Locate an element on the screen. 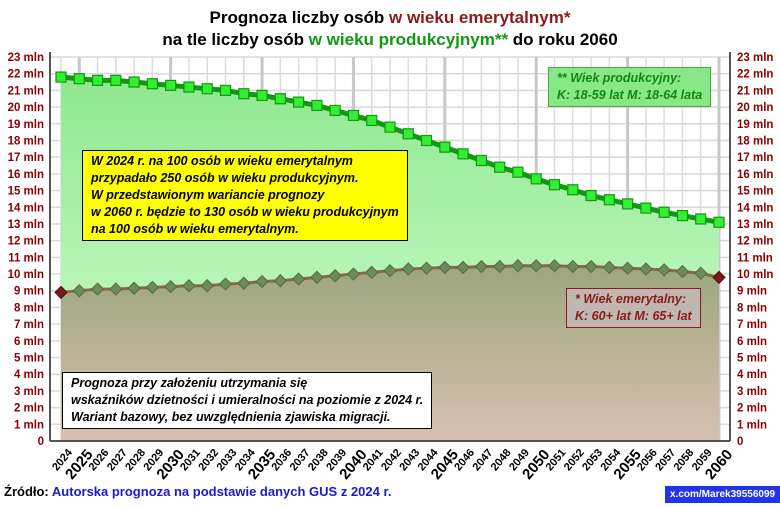 The image size is (780, 507). source-label: Źródło: is located at coordinates (28, 491).